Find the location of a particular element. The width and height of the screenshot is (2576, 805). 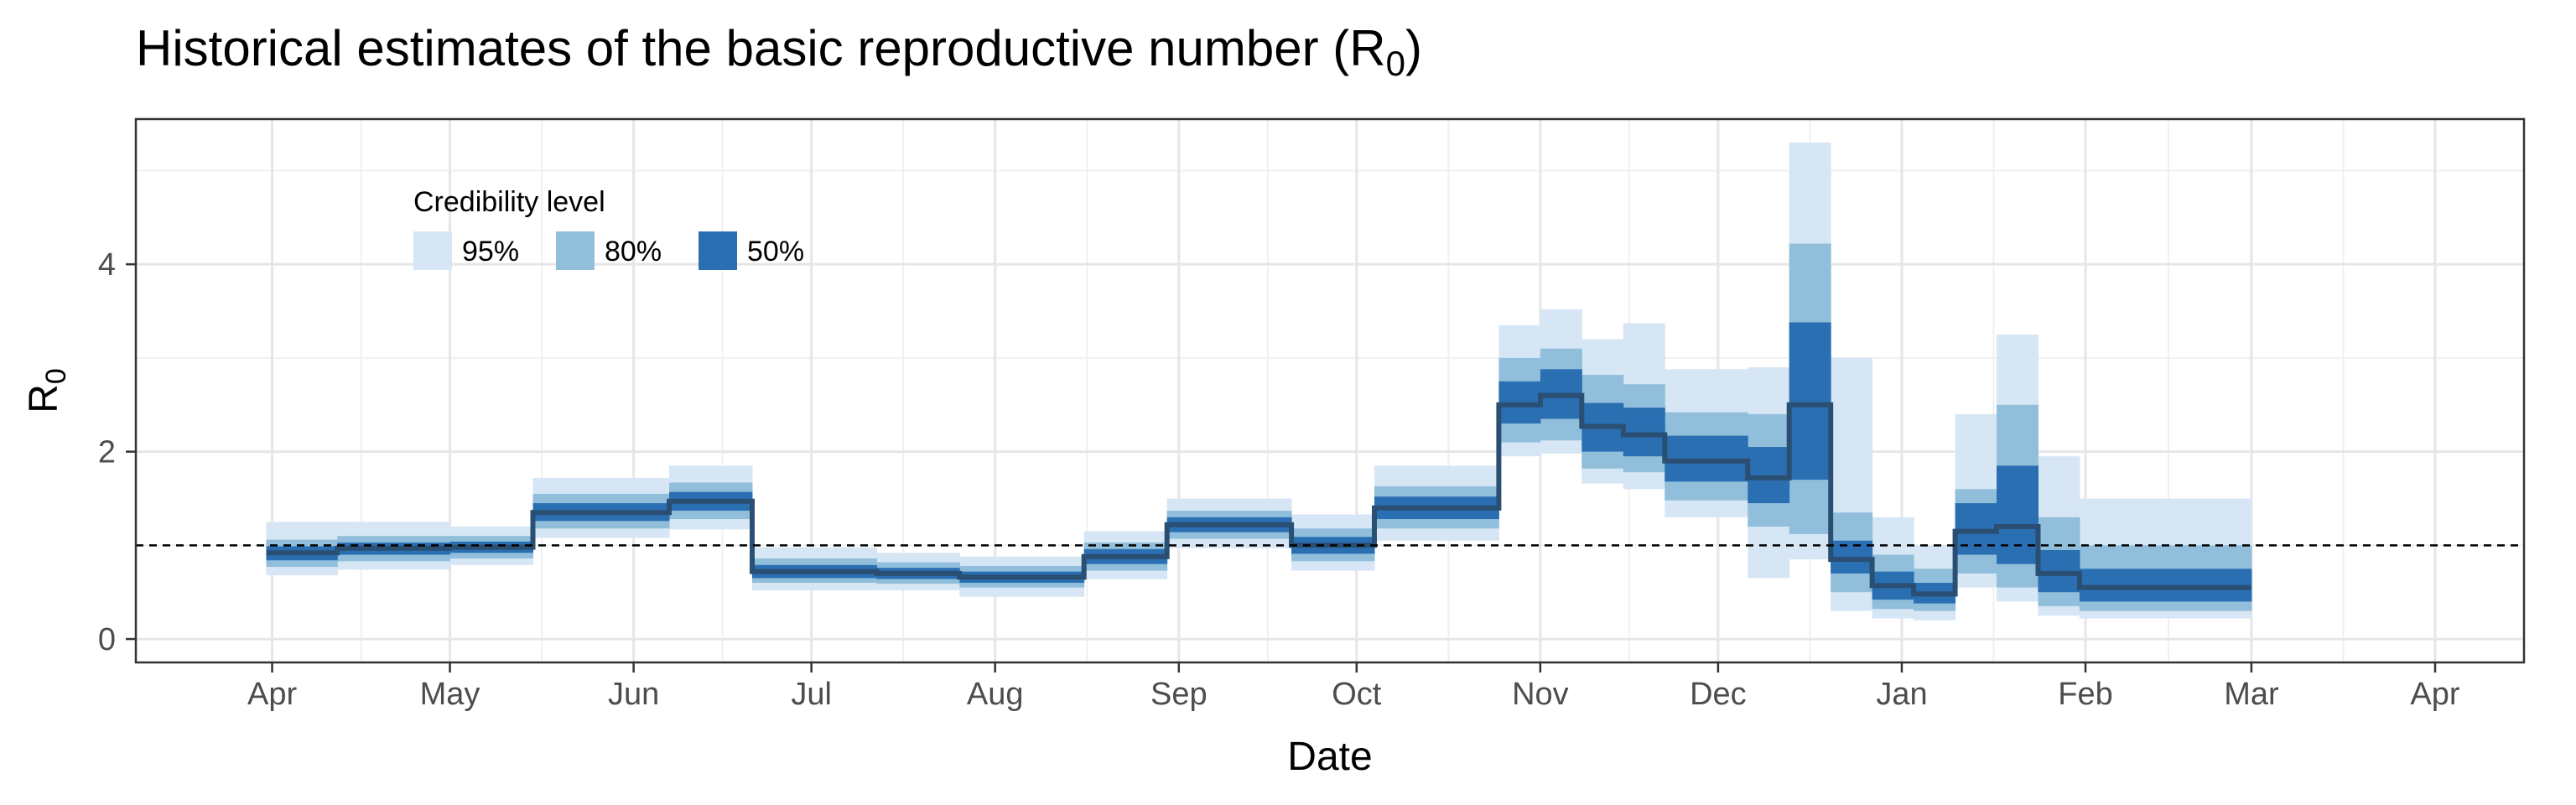

legend-label: 95% is located at coordinates (490, 251).